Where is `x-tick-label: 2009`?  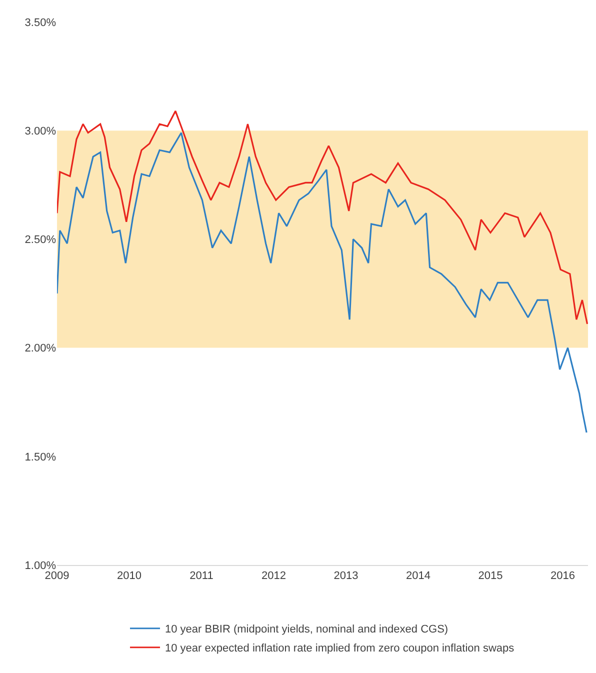 x-tick-label: 2009 is located at coordinates (57, 576).